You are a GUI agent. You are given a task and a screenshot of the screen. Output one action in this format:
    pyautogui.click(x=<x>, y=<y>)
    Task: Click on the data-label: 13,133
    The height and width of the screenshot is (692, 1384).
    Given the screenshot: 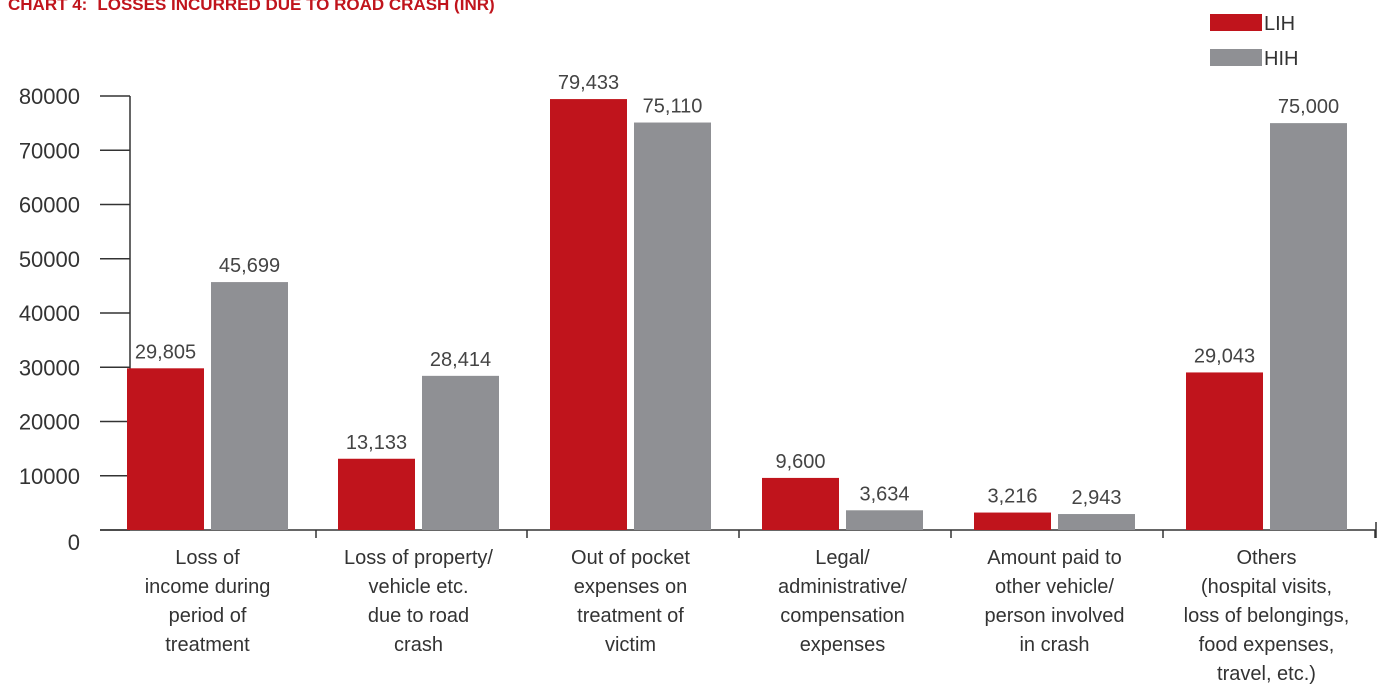 What is the action you would take?
    pyautogui.click(x=376, y=443)
    